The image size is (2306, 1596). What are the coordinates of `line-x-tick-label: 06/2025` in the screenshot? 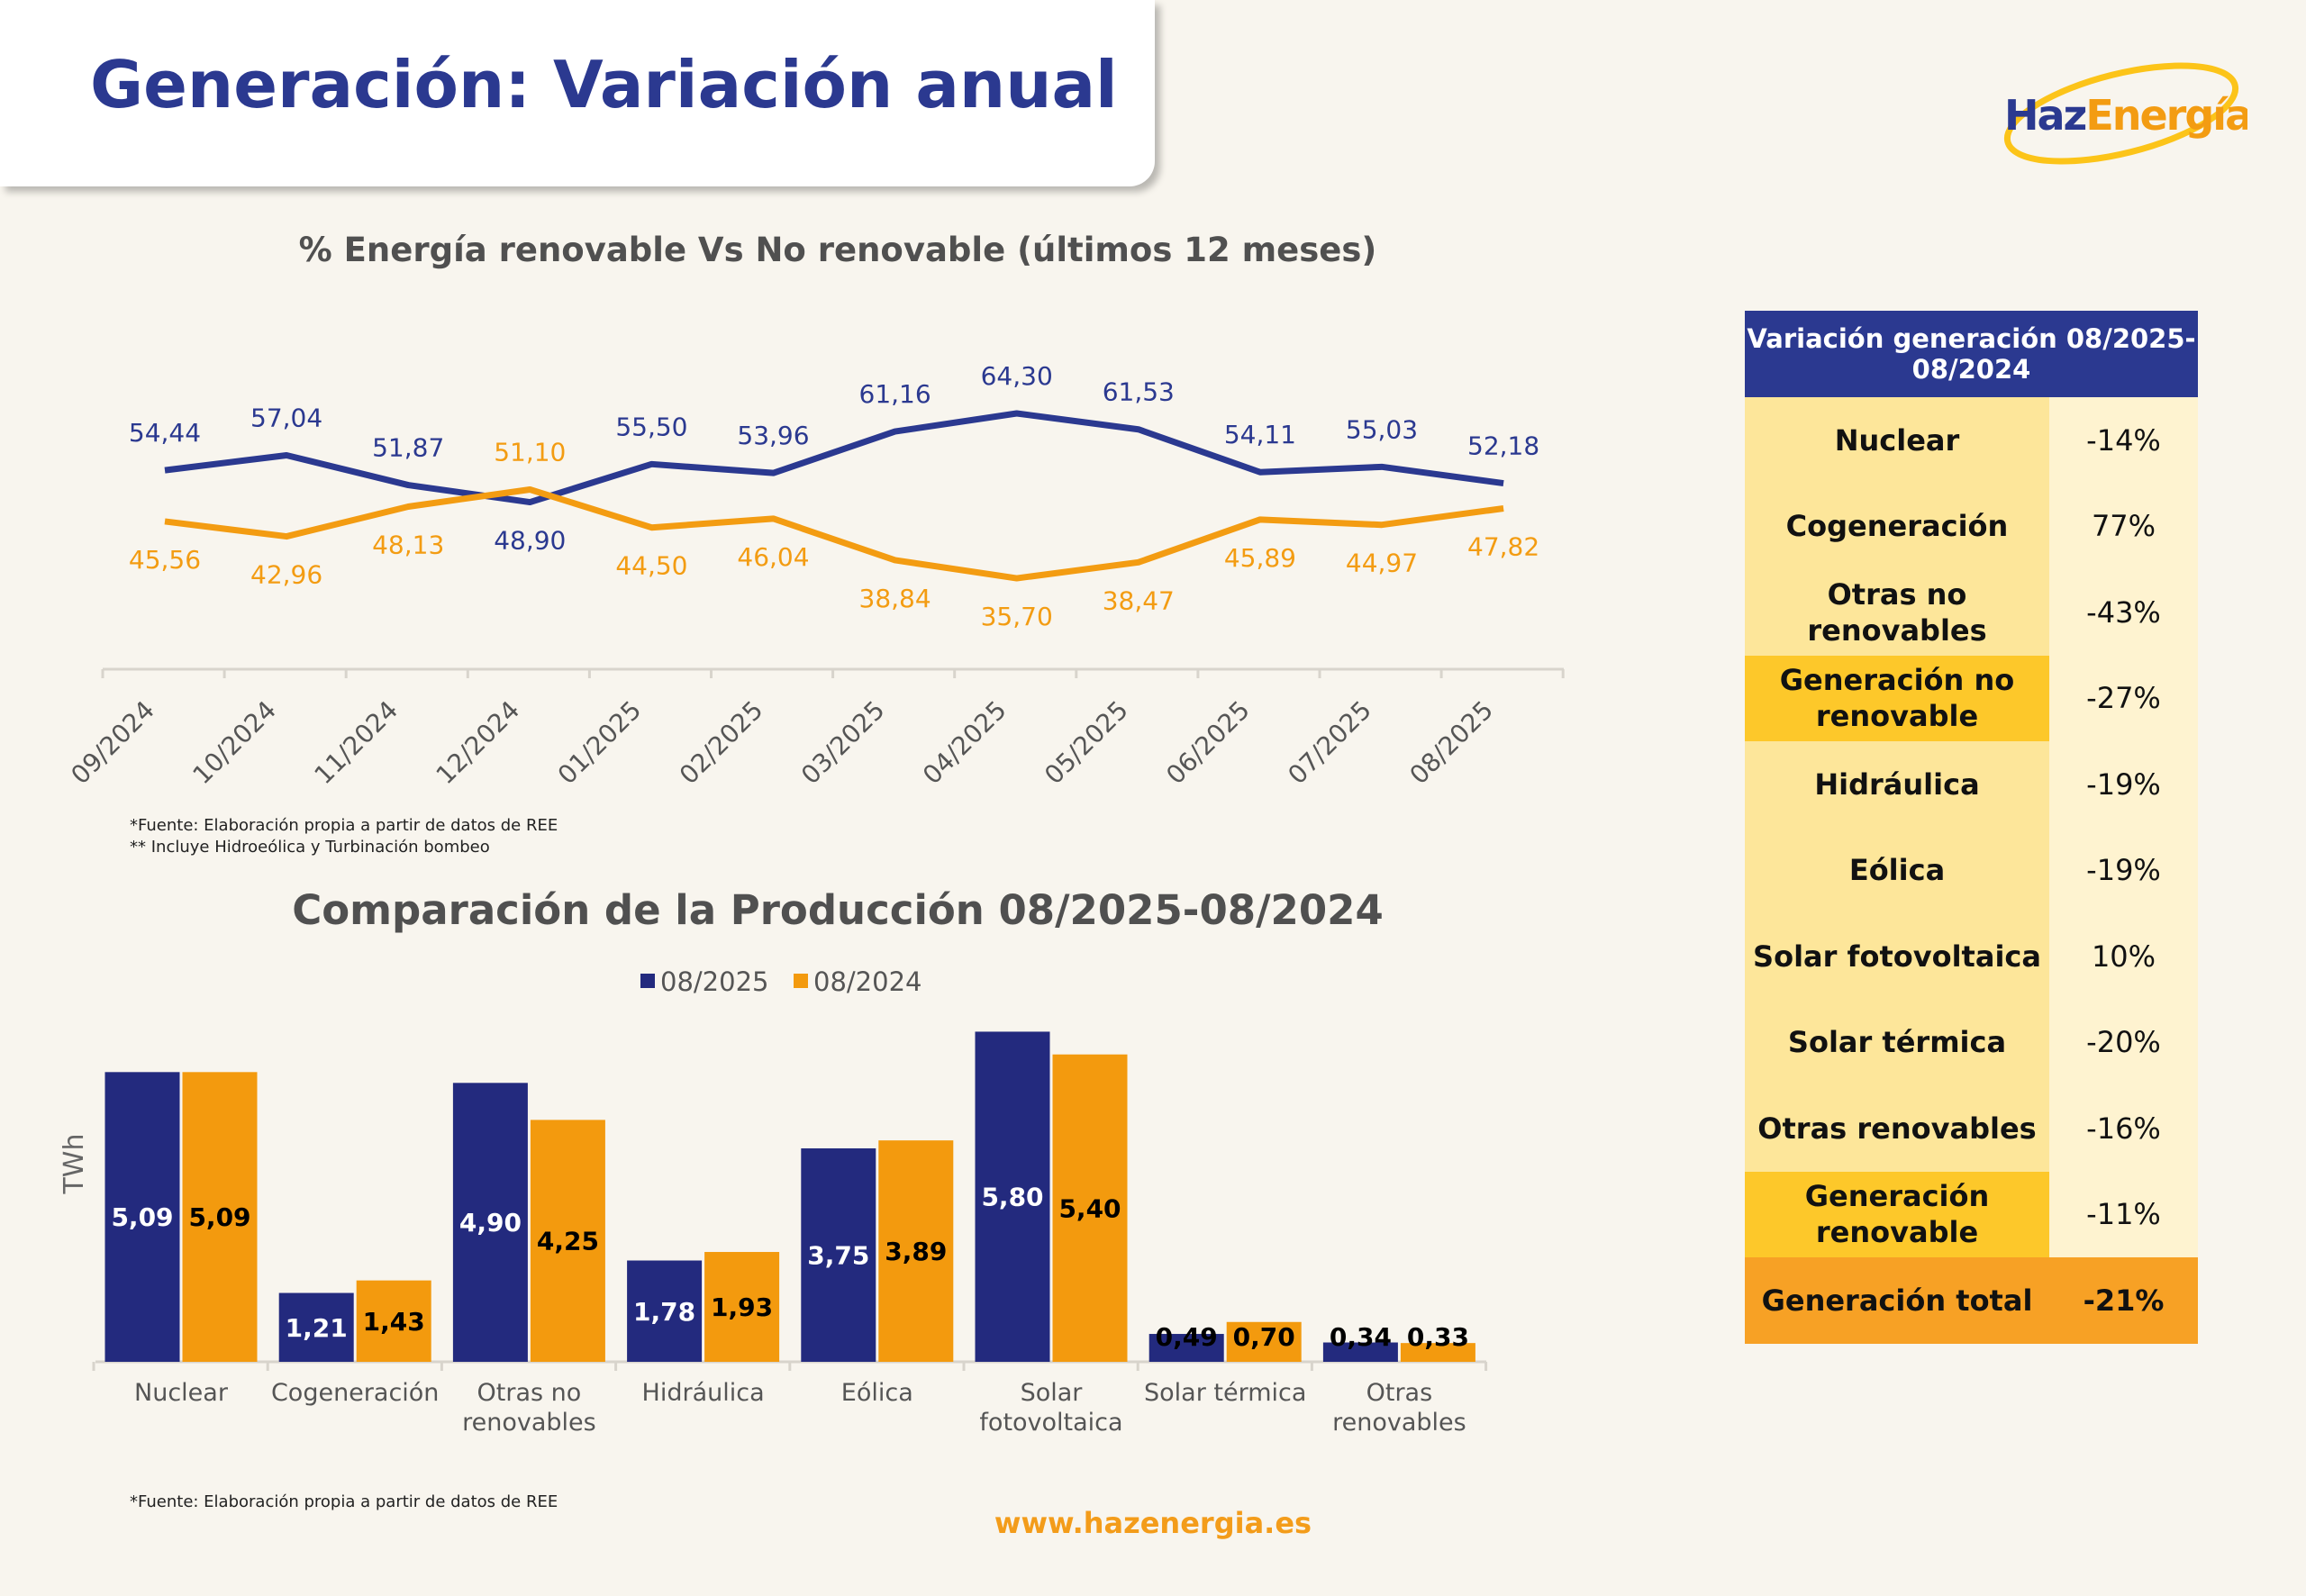 It's located at (1208, 743).